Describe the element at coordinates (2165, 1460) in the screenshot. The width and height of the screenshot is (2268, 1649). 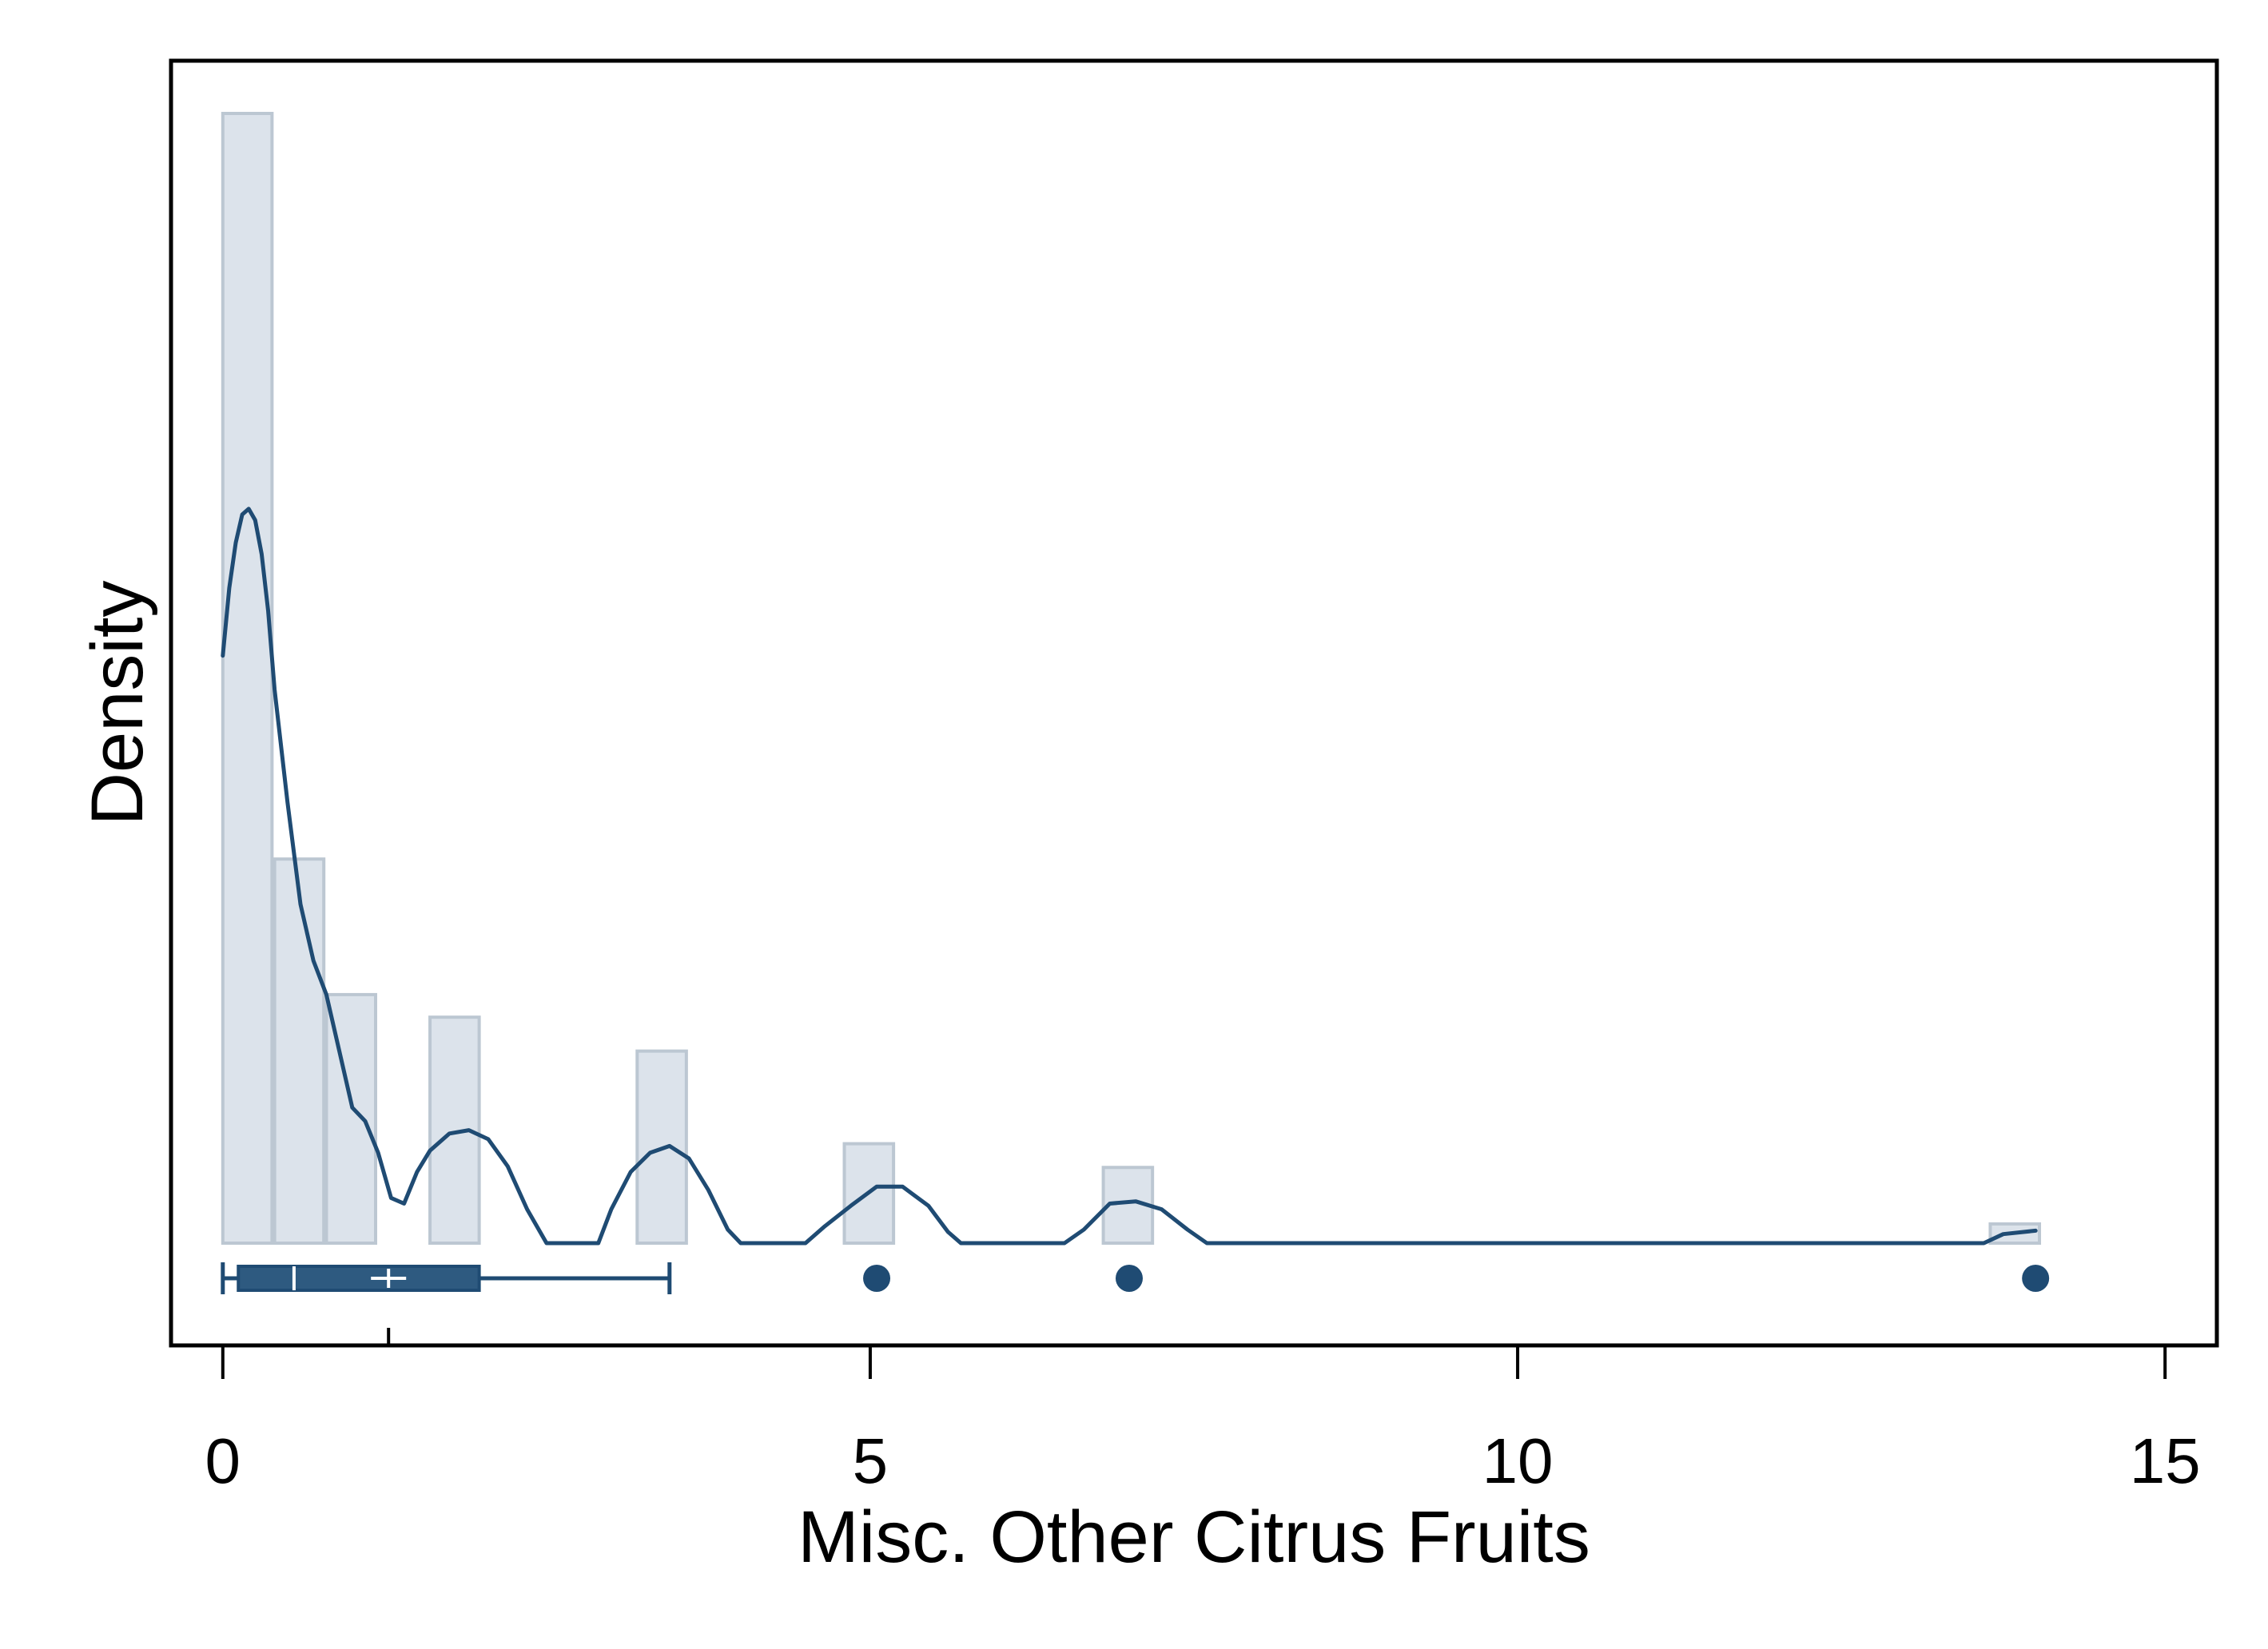
I see `x-tick-label-15: 15` at that location.